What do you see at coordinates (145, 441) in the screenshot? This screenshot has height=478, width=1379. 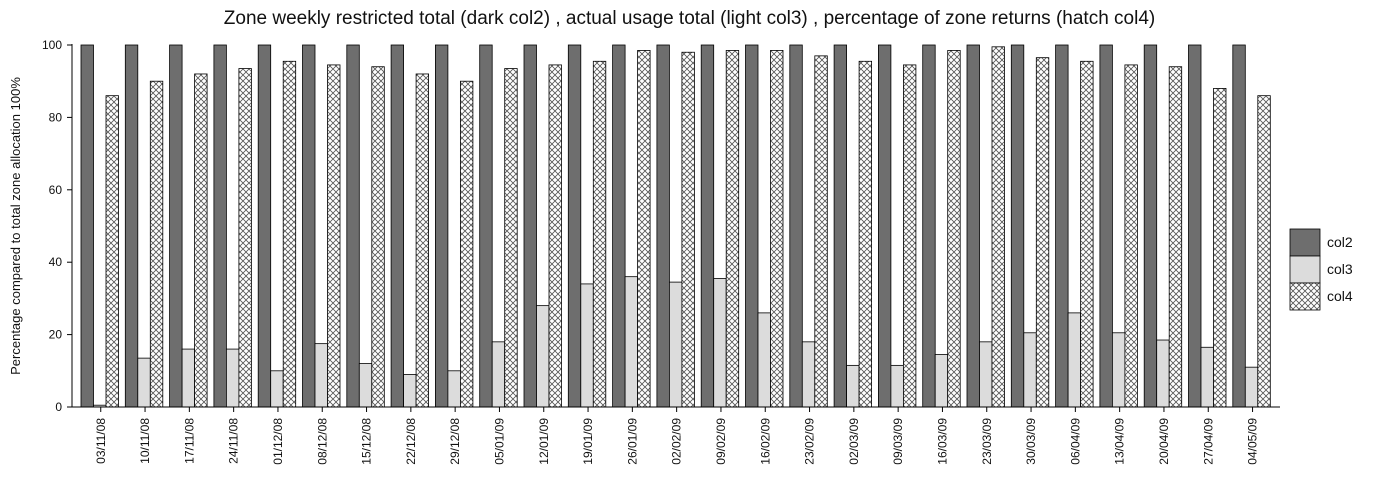 I see `x-tick-label: 10/11/08` at bounding box center [145, 441].